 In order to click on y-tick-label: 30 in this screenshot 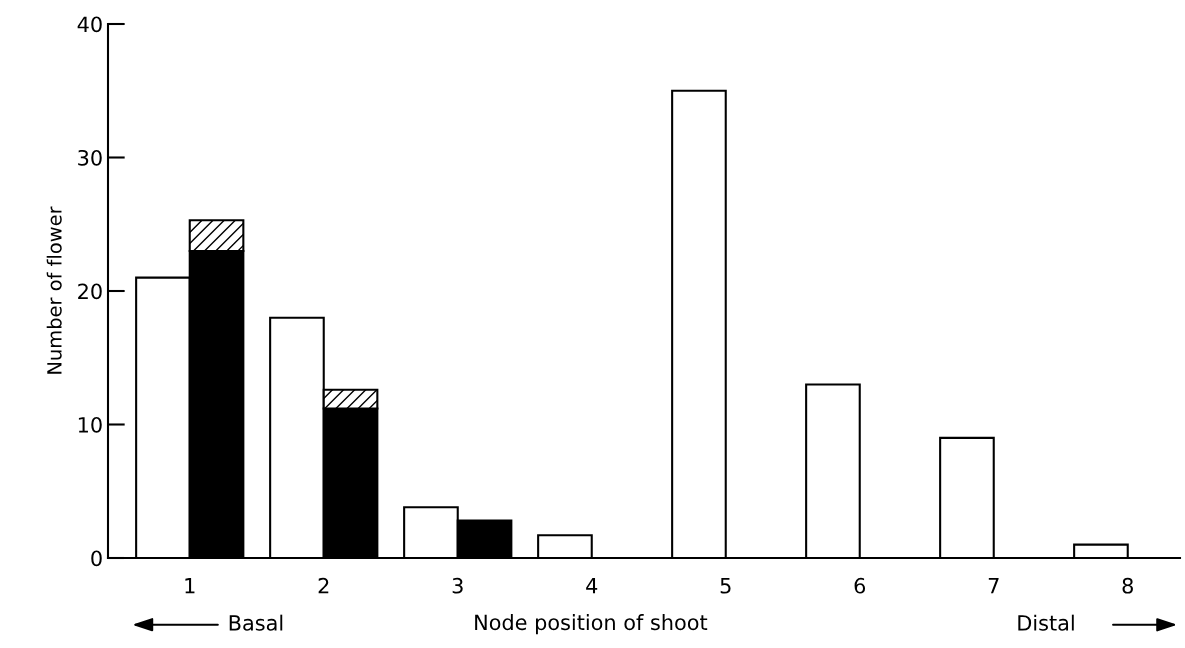, I will do `click(90, 157)`.